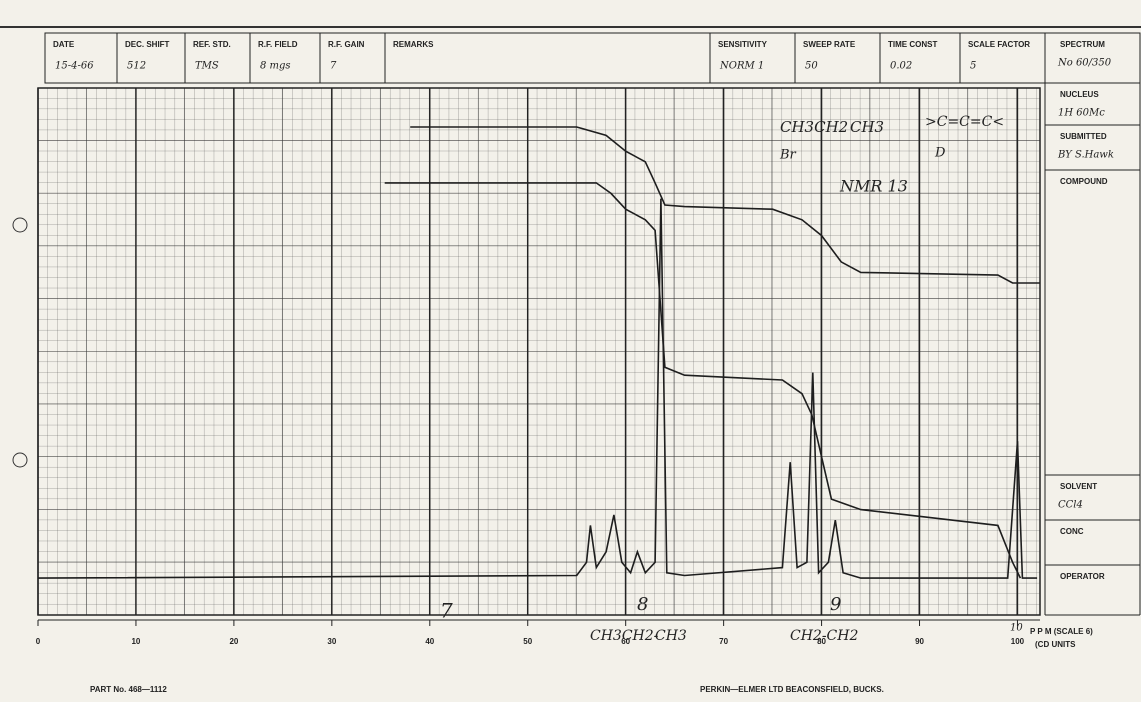 This screenshot has height=702, width=1141. Describe the element at coordinates (725, 205) in the screenshot. I see `trace` at that location.